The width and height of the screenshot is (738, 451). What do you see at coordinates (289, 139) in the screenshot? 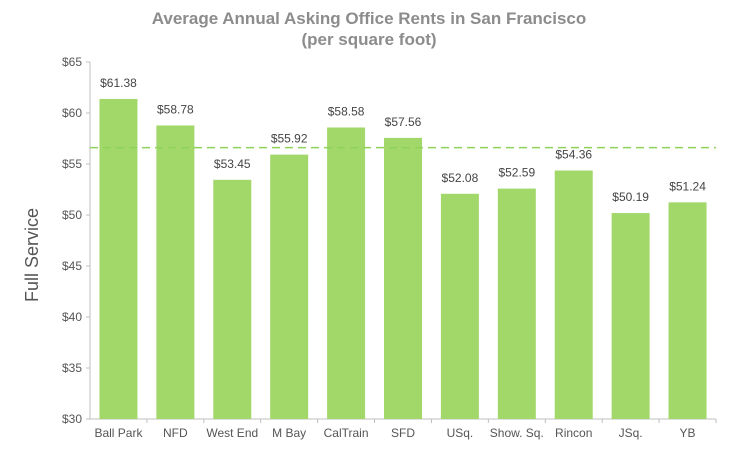
I see `data-label: $55.92` at bounding box center [289, 139].